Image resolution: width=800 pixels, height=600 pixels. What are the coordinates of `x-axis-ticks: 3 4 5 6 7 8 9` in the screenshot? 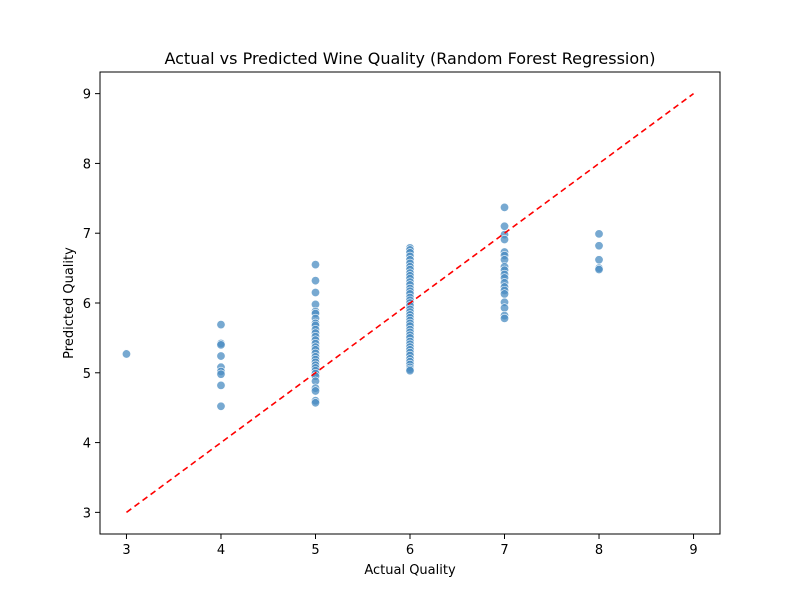 It's located at (410, 546).